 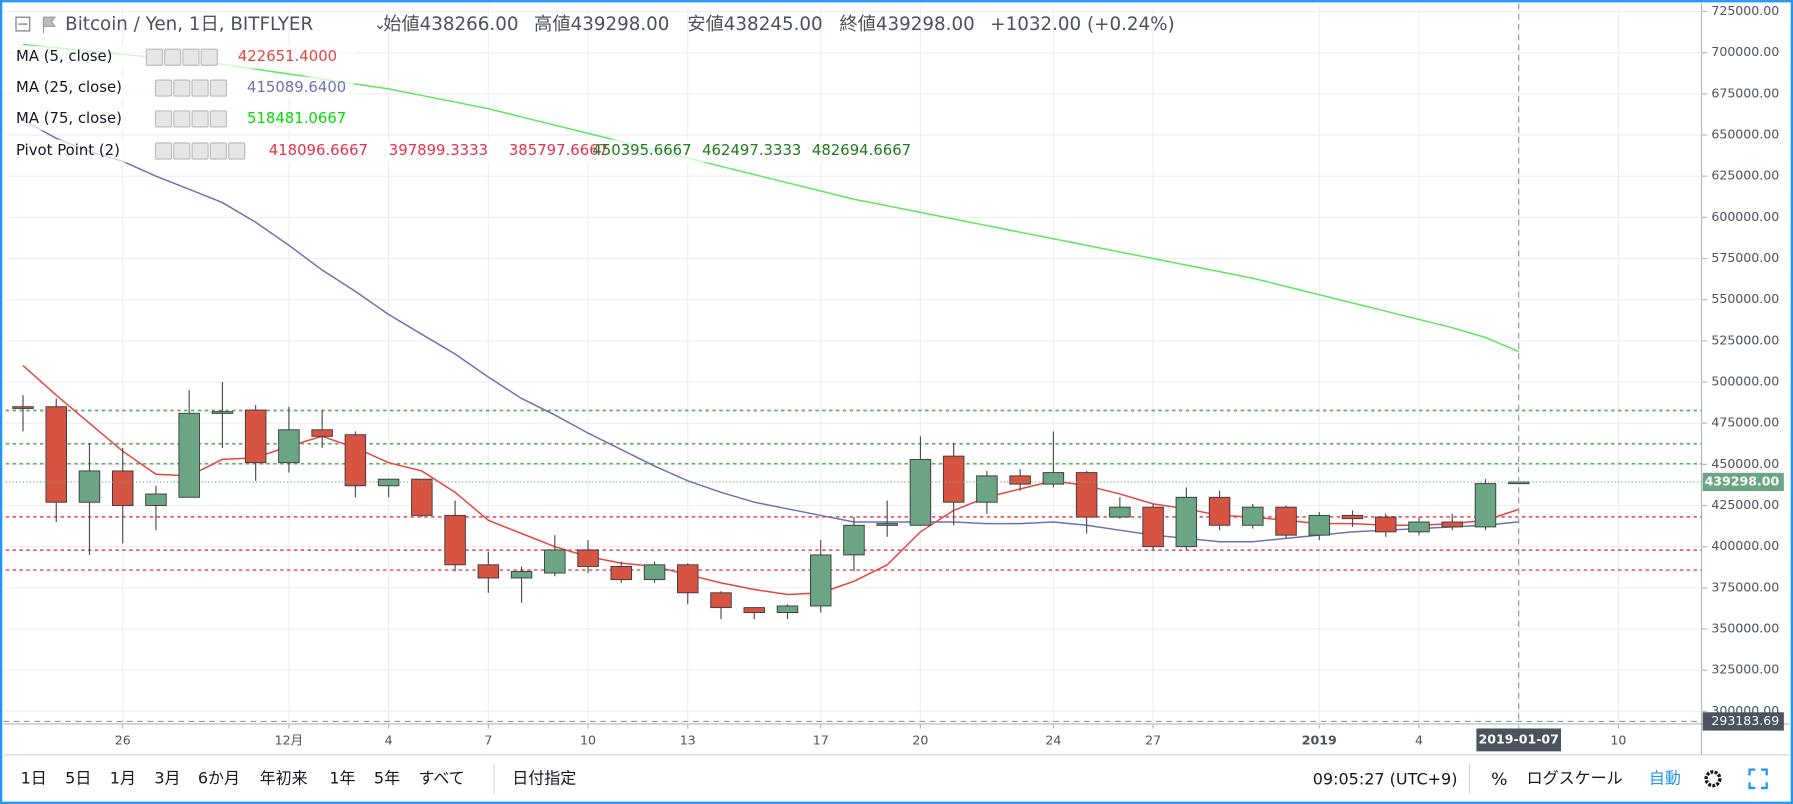 I want to click on y-tick-label: 475000.00, so click(x=1745, y=422).